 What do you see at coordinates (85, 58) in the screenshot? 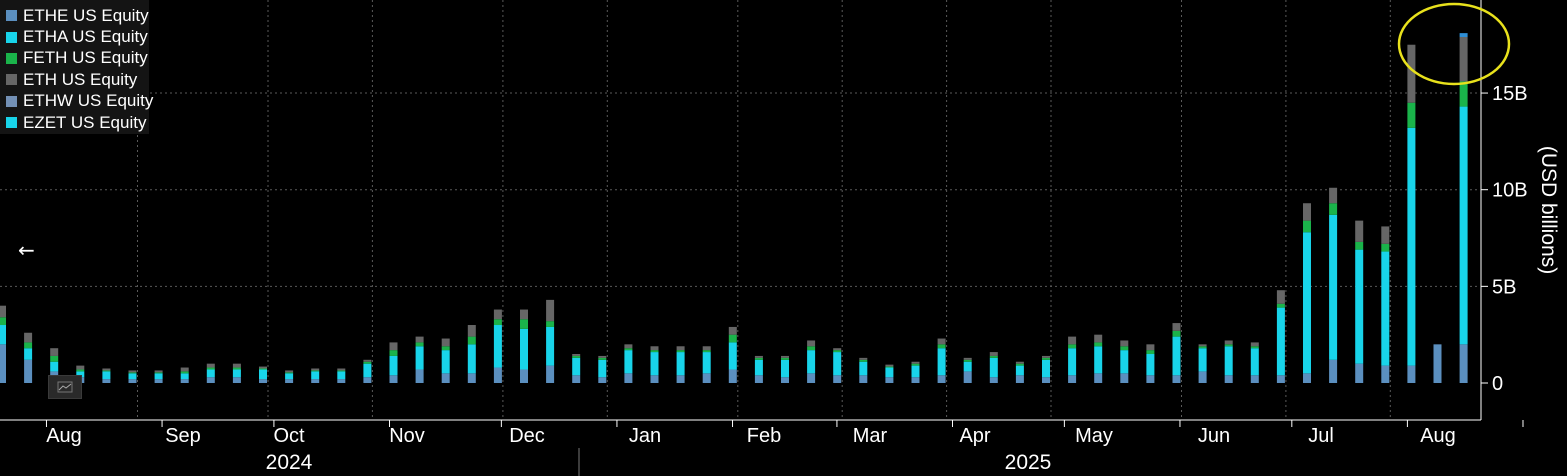
I see `legend-label: FETH US Equity` at bounding box center [85, 58].